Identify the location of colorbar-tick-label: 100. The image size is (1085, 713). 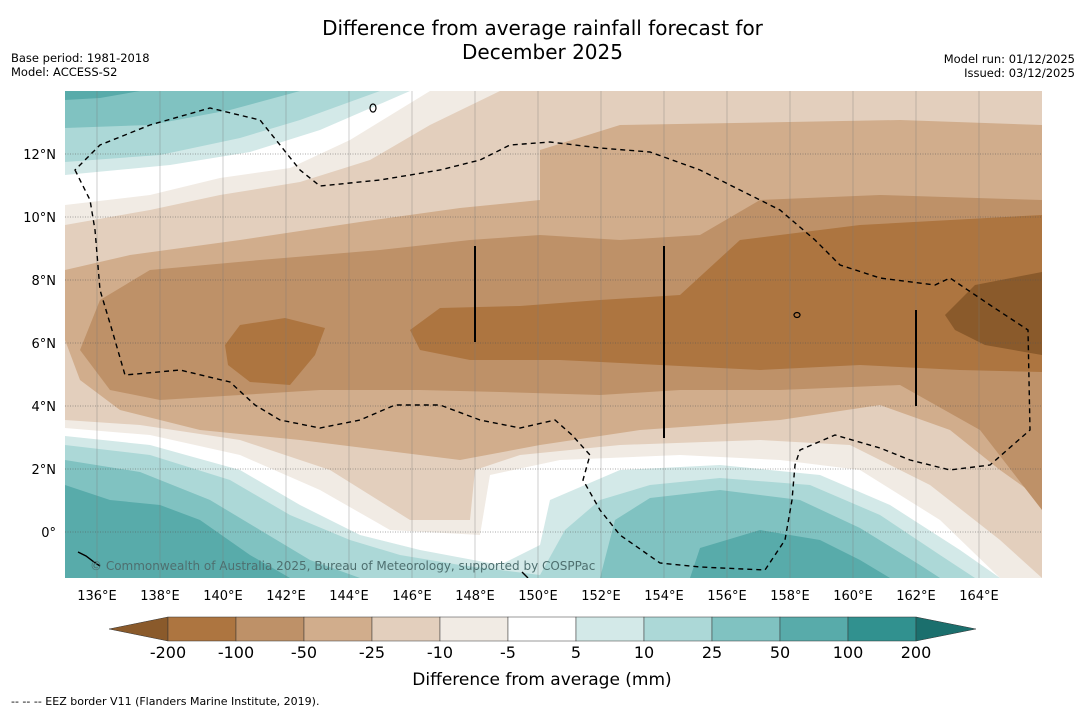
(848, 652).